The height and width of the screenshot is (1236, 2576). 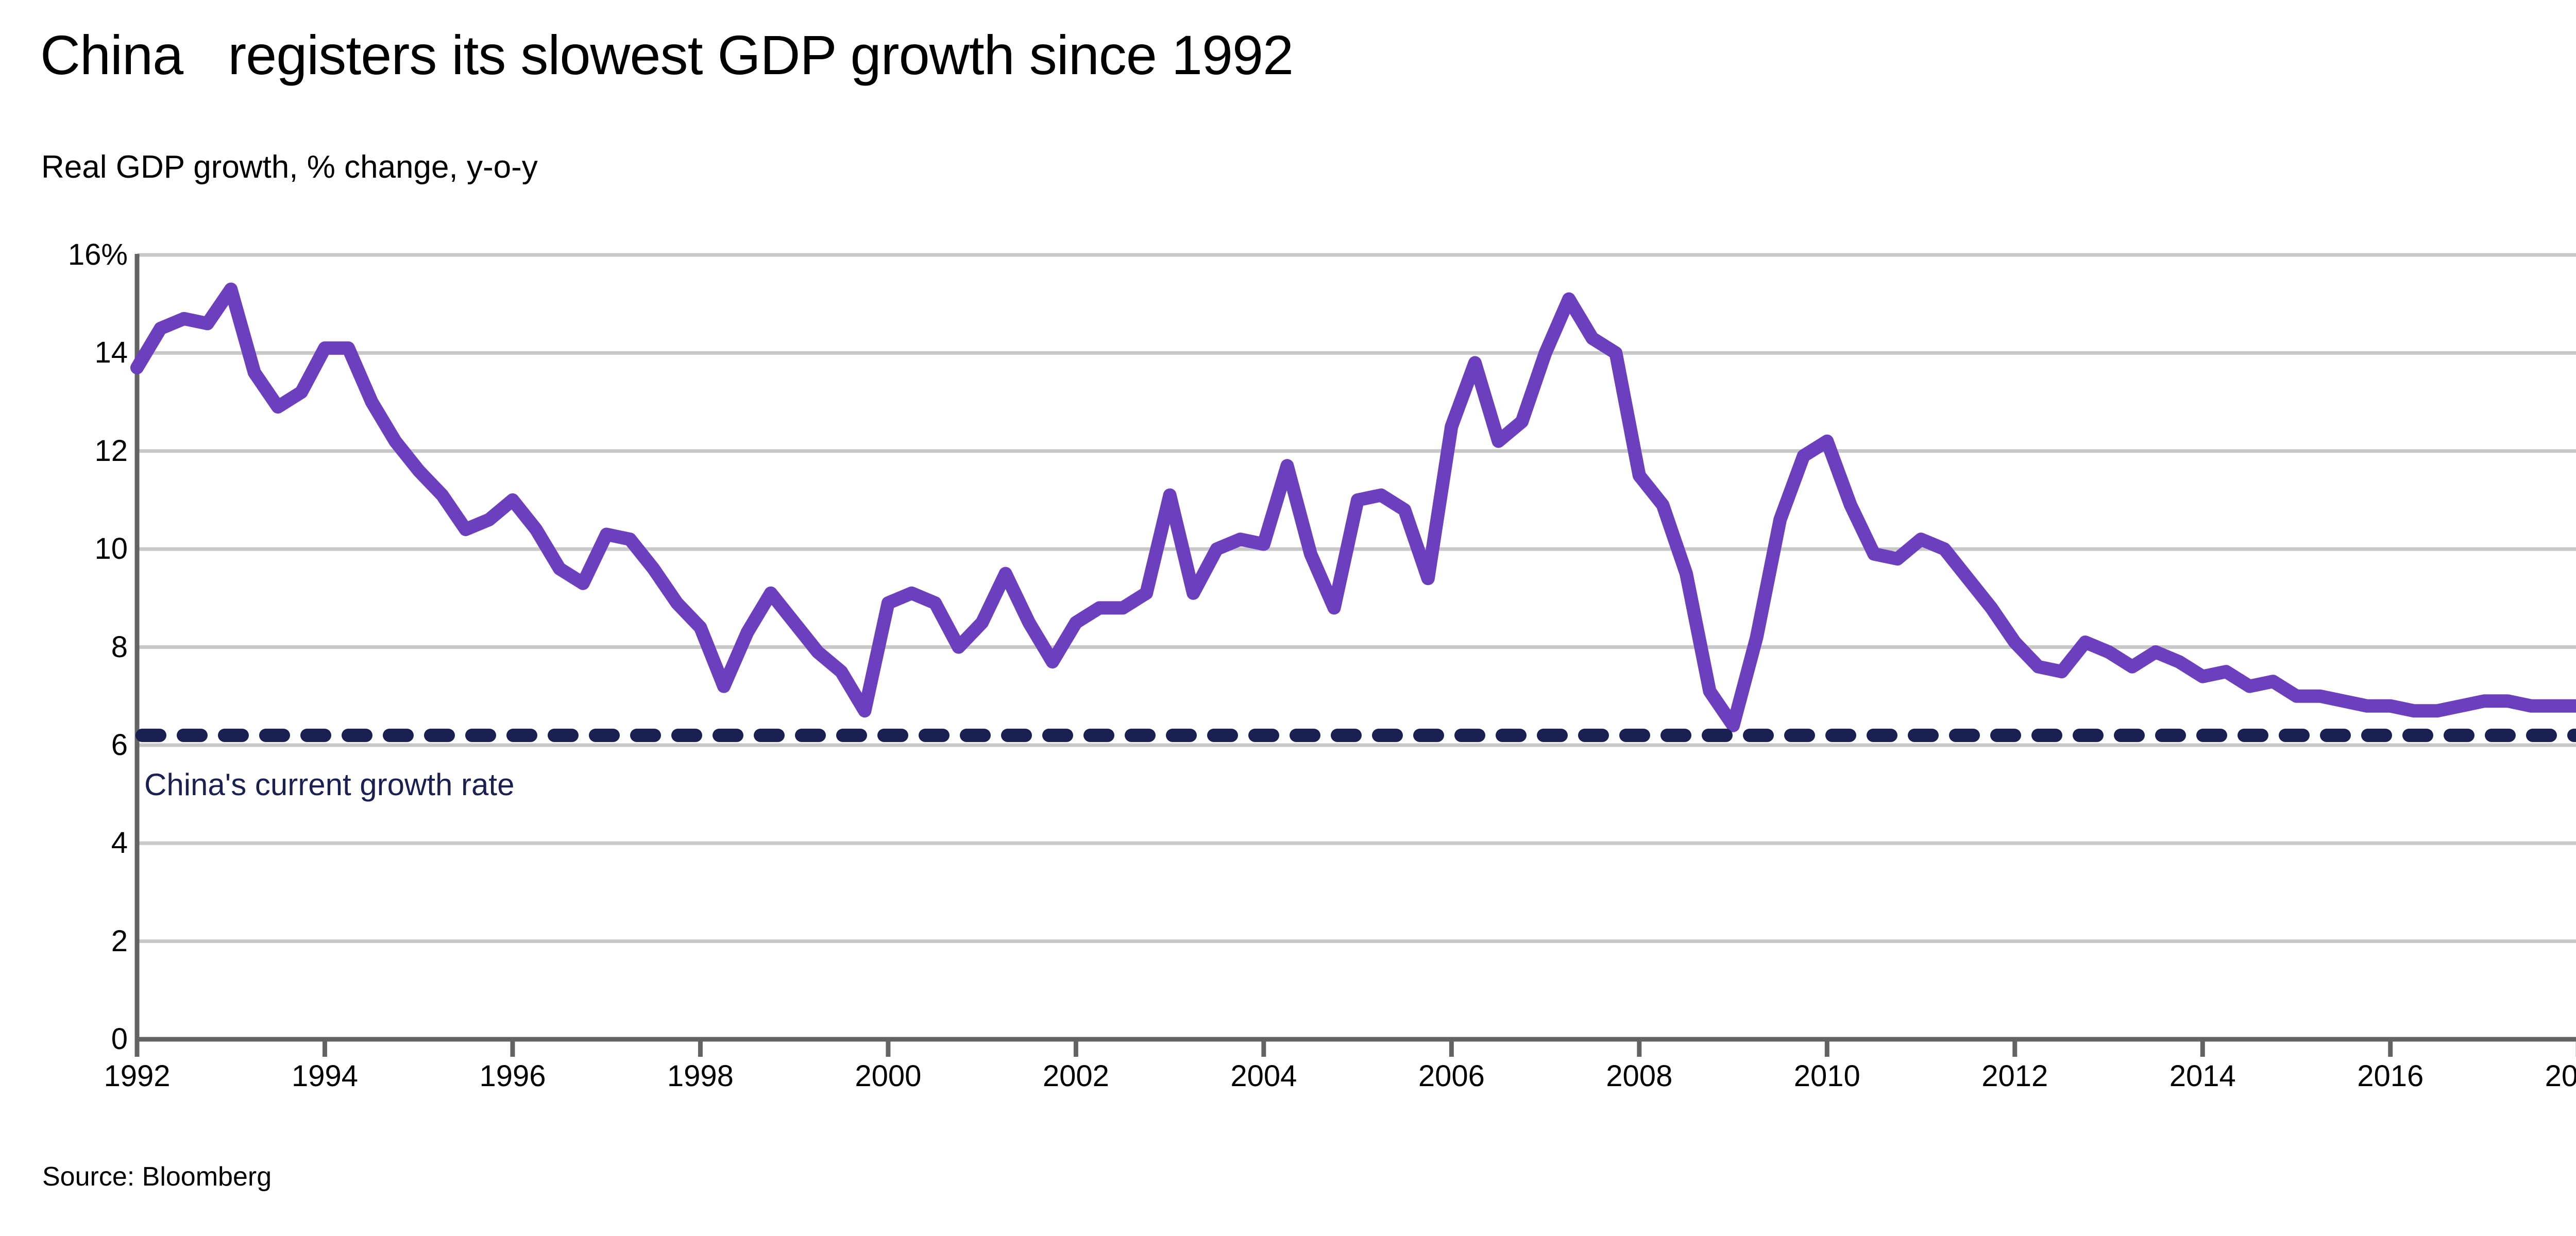 What do you see at coordinates (137, 1076) in the screenshot?
I see `x-axis-tick-label: 1992` at bounding box center [137, 1076].